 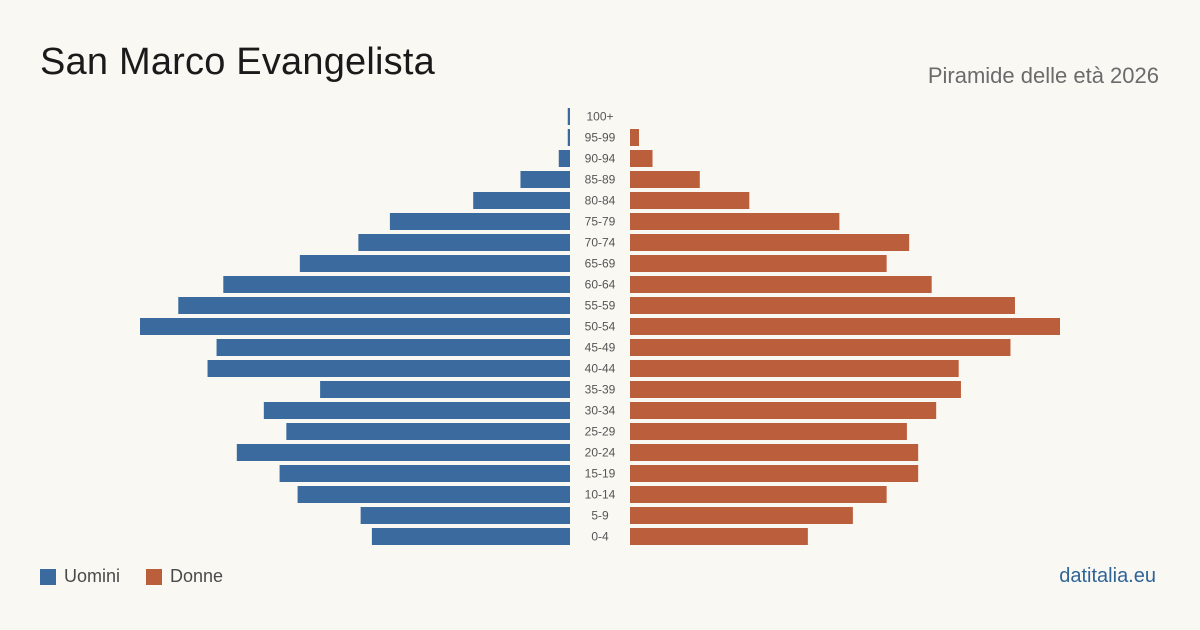 I want to click on chart-legend: Uomini Donne, so click(x=144, y=576).